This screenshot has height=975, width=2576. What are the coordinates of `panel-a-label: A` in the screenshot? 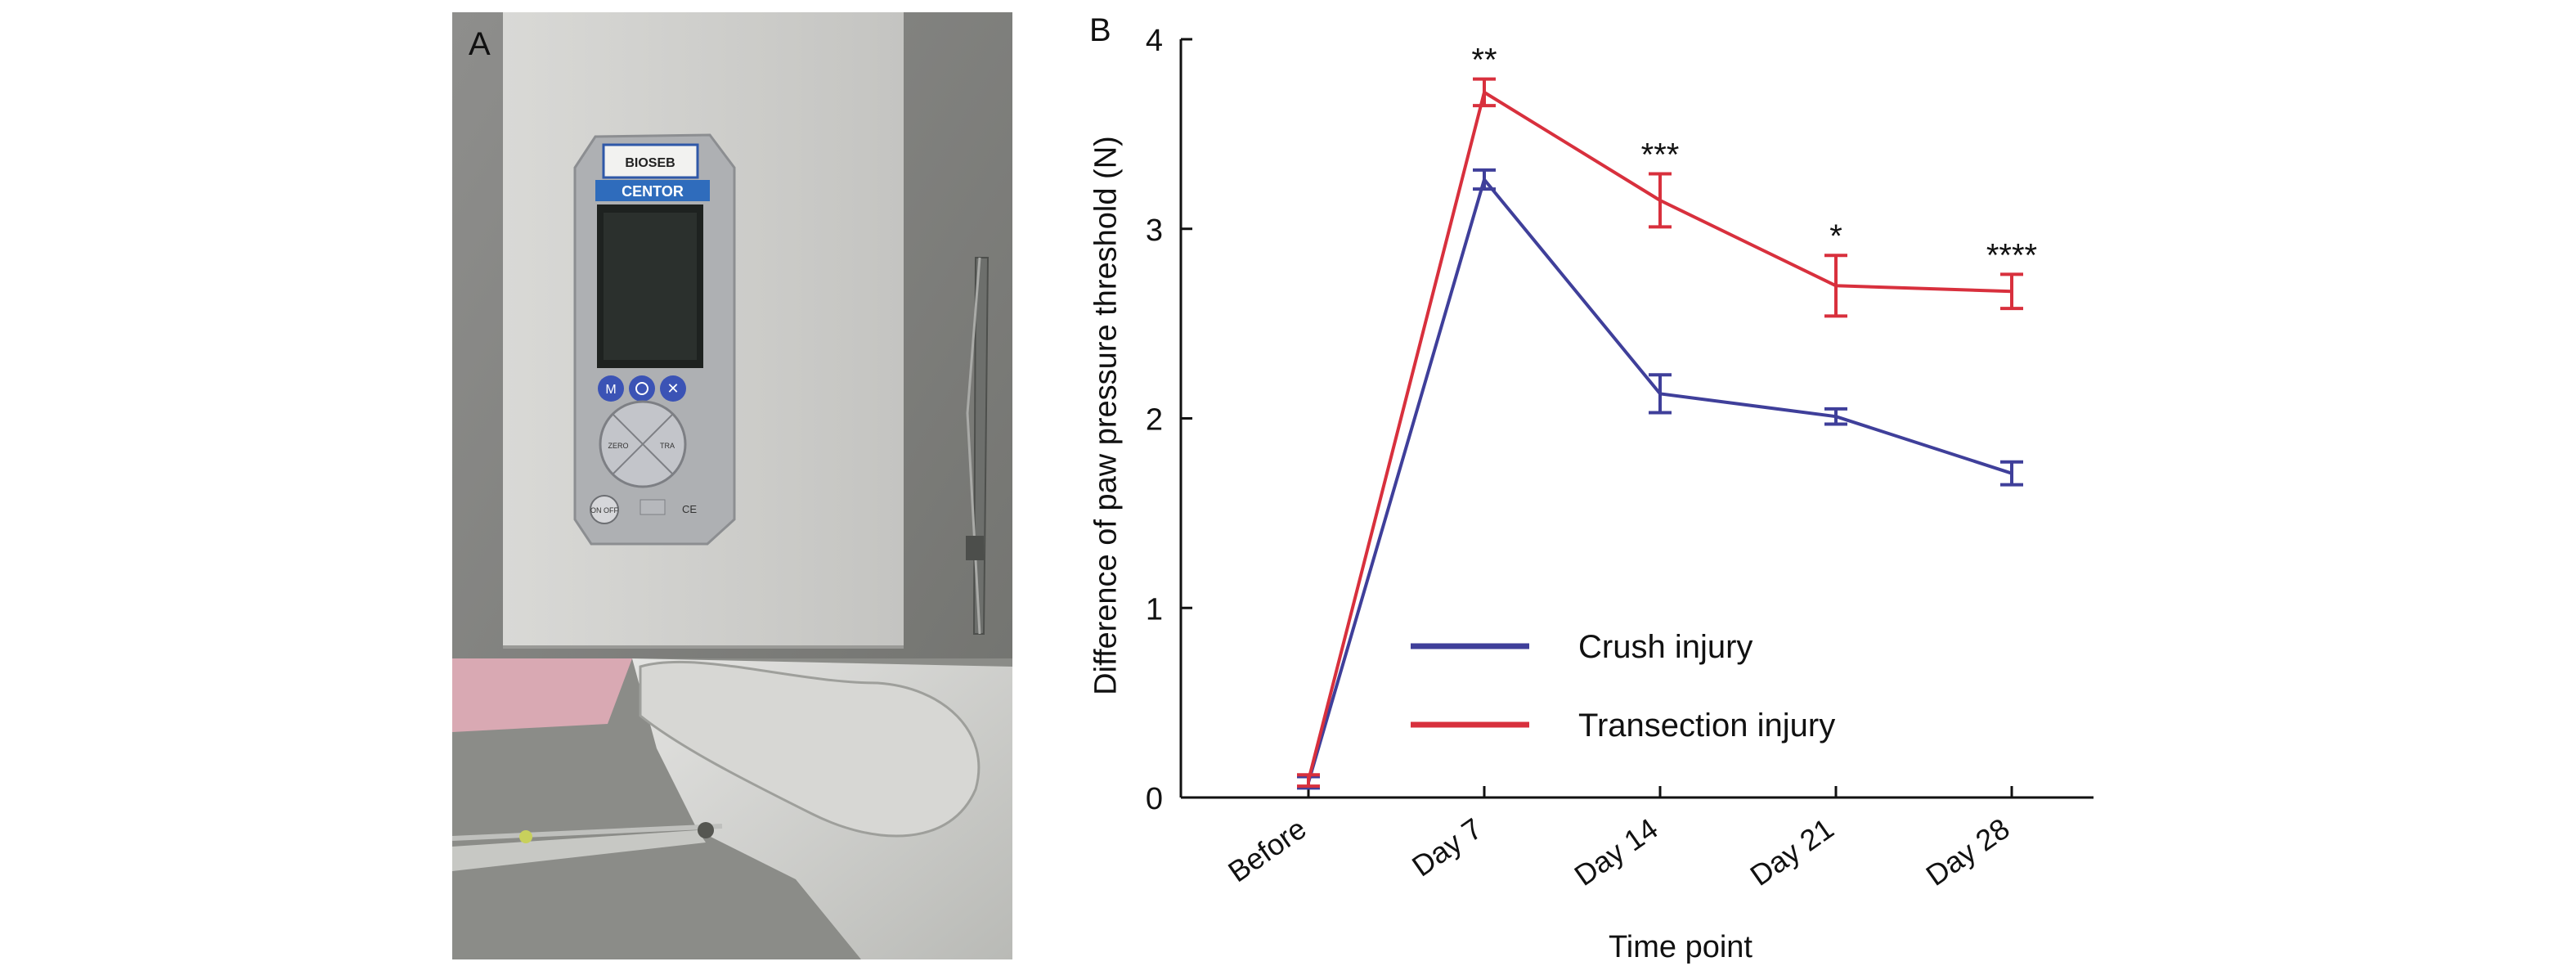 It's located at (480, 44).